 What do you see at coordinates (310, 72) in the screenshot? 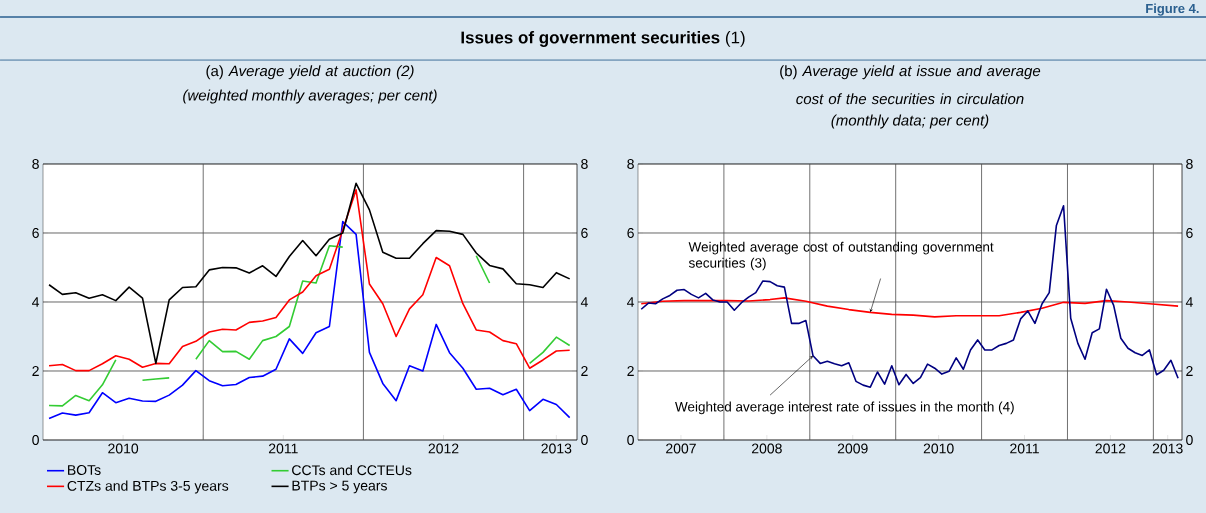
I see `chart-title: (a) Average yield at auction (2)` at bounding box center [310, 72].